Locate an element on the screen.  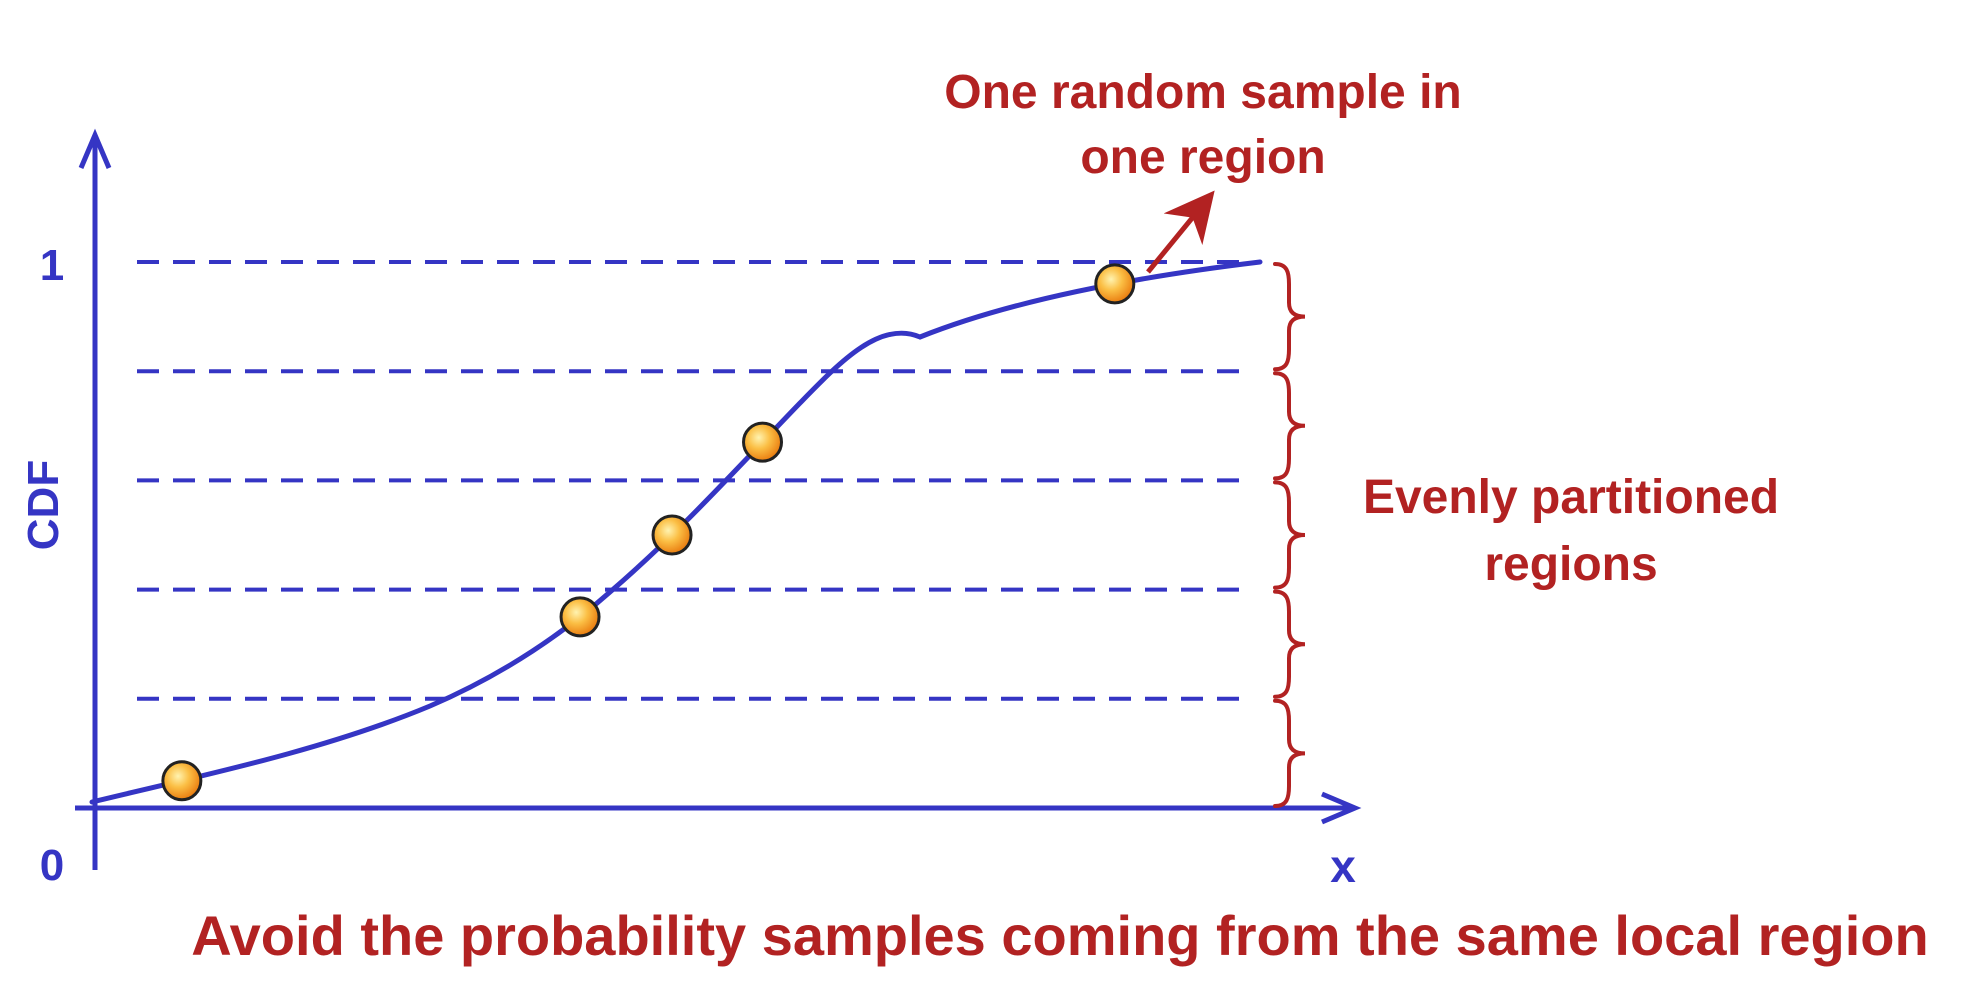
sample-annotation-arrow is located at coordinates (1180, 232).